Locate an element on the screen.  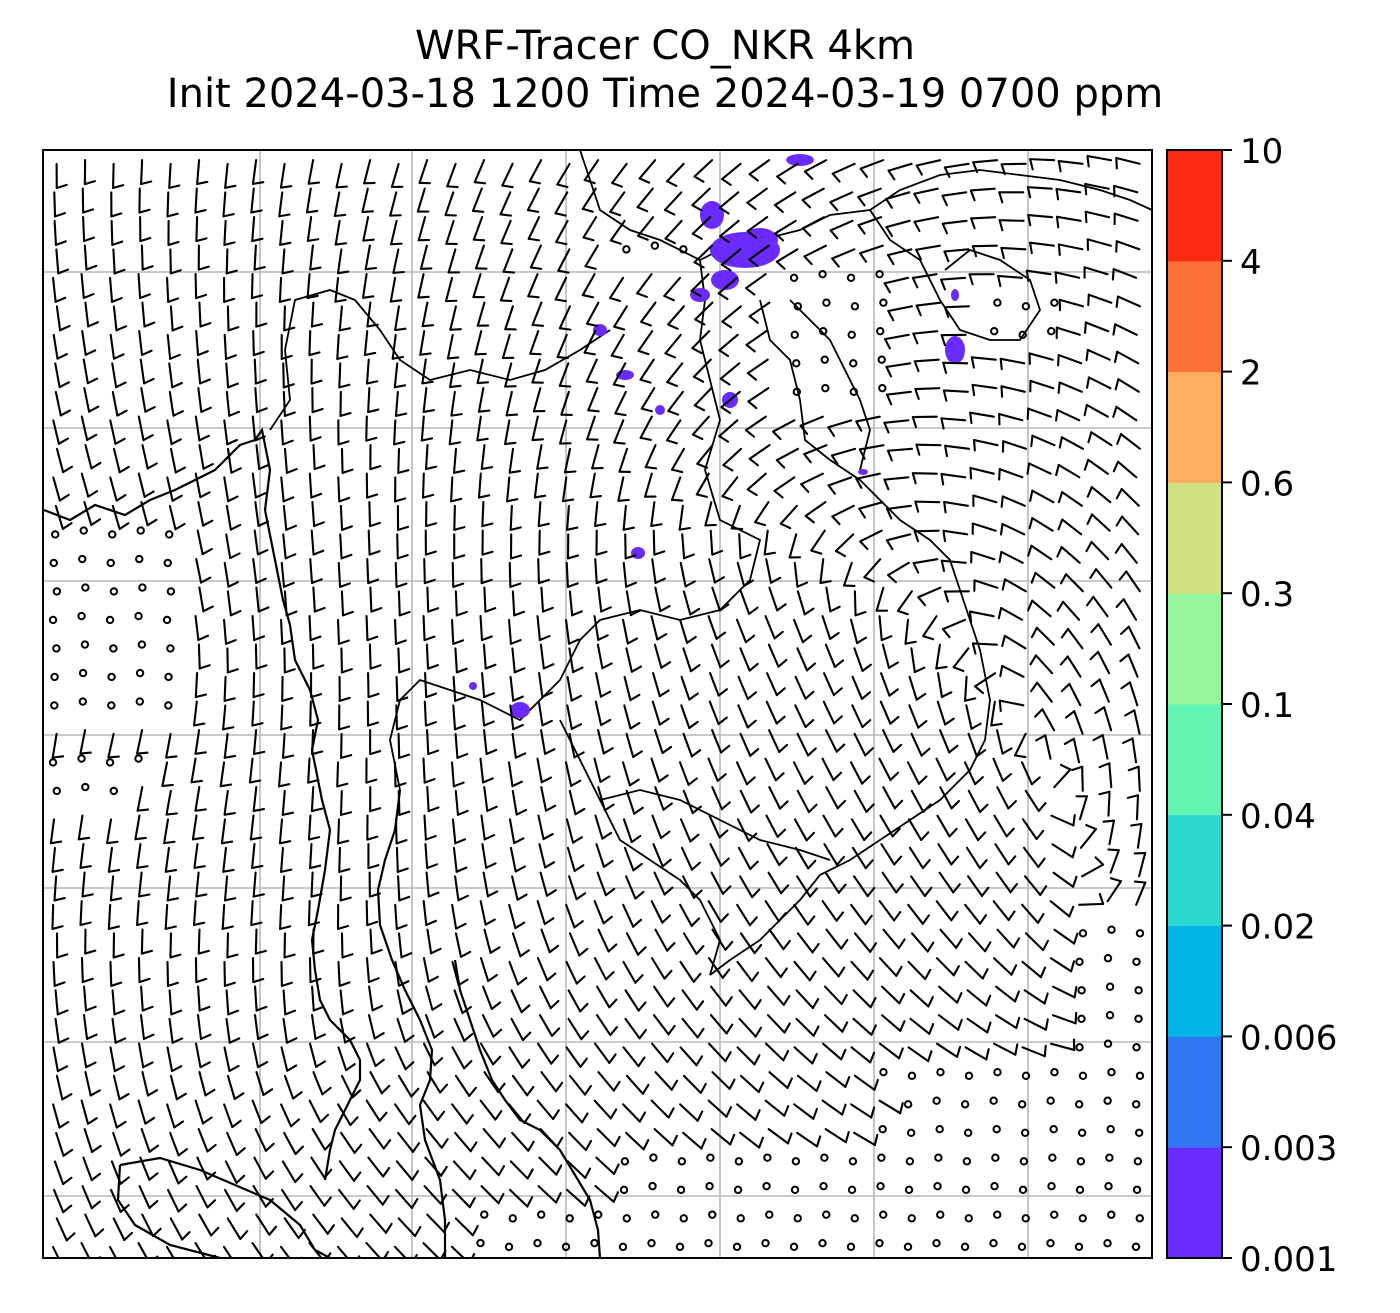
co-plume-patch is located at coordinates (725, 280).